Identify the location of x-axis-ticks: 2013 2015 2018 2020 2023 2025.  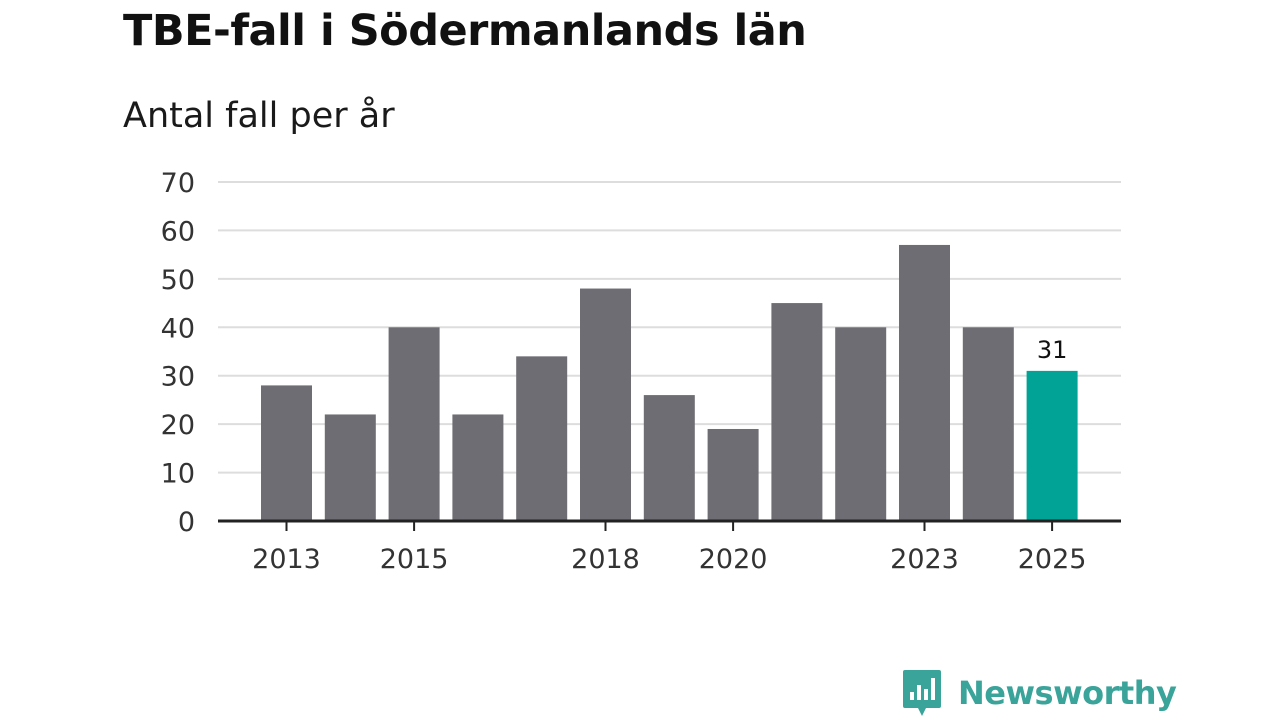
(669, 548).